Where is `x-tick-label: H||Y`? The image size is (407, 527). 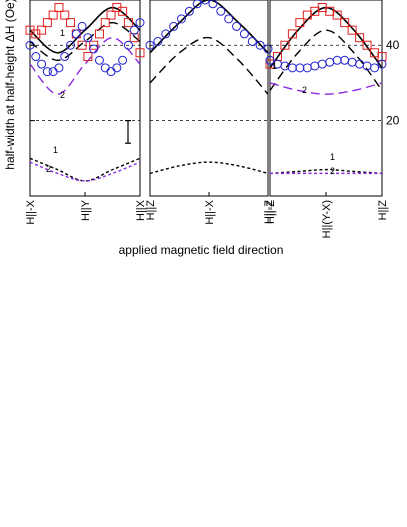
x-tick-label: H||Y is located at coordinates (86, 210).